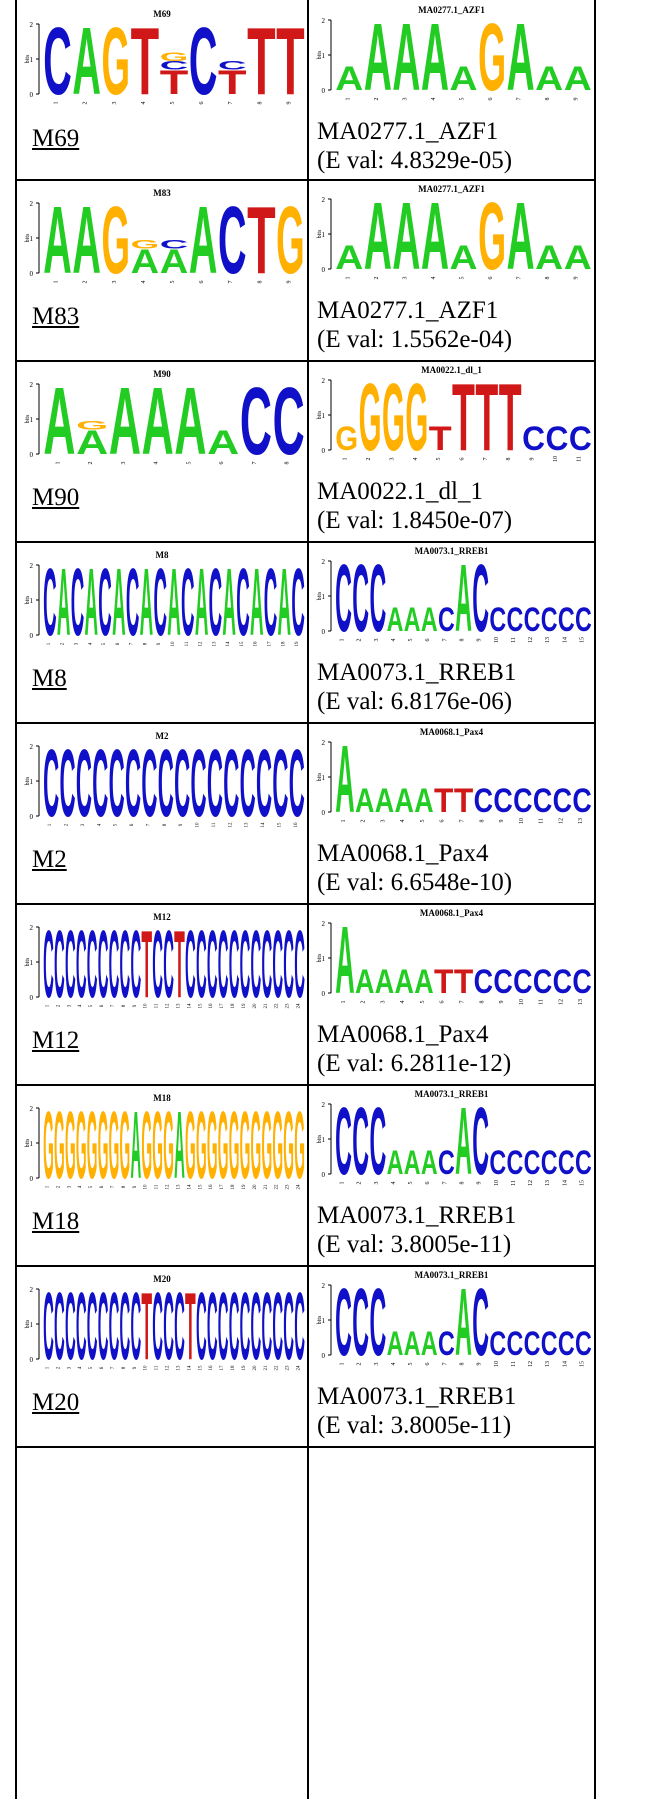 The height and width of the screenshot is (1799, 667). What do you see at coordinates (162, 917) in the screenshot?
I see `logo-title: M12` at bounding box center [162, 917].